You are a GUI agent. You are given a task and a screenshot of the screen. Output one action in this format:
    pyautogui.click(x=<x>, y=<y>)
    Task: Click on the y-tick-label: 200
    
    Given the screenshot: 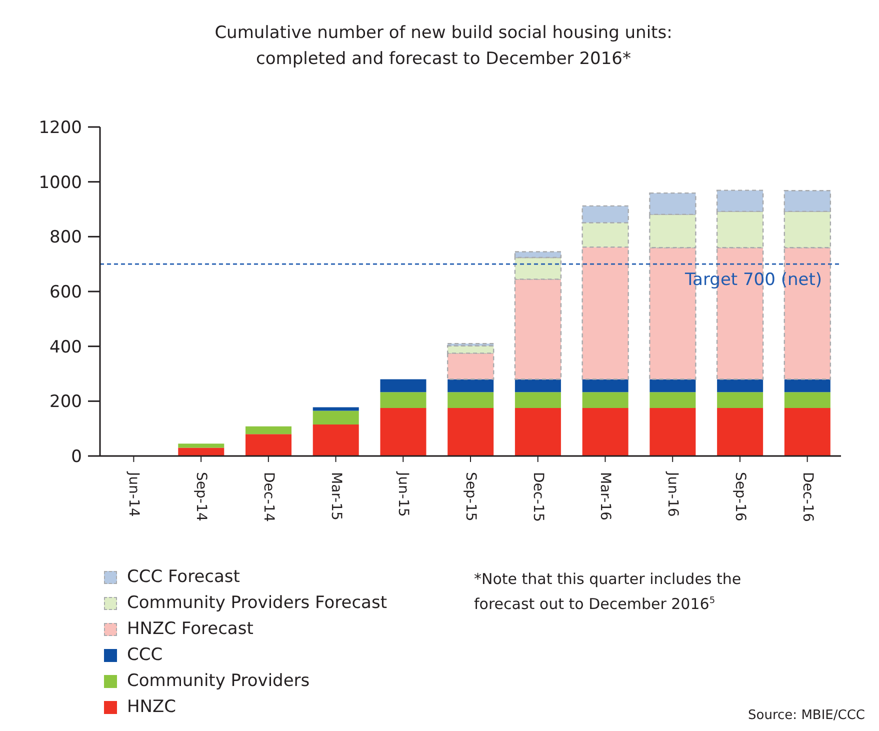 What is the action you would take?
    pyautogui.click(x=66, y=402)
    